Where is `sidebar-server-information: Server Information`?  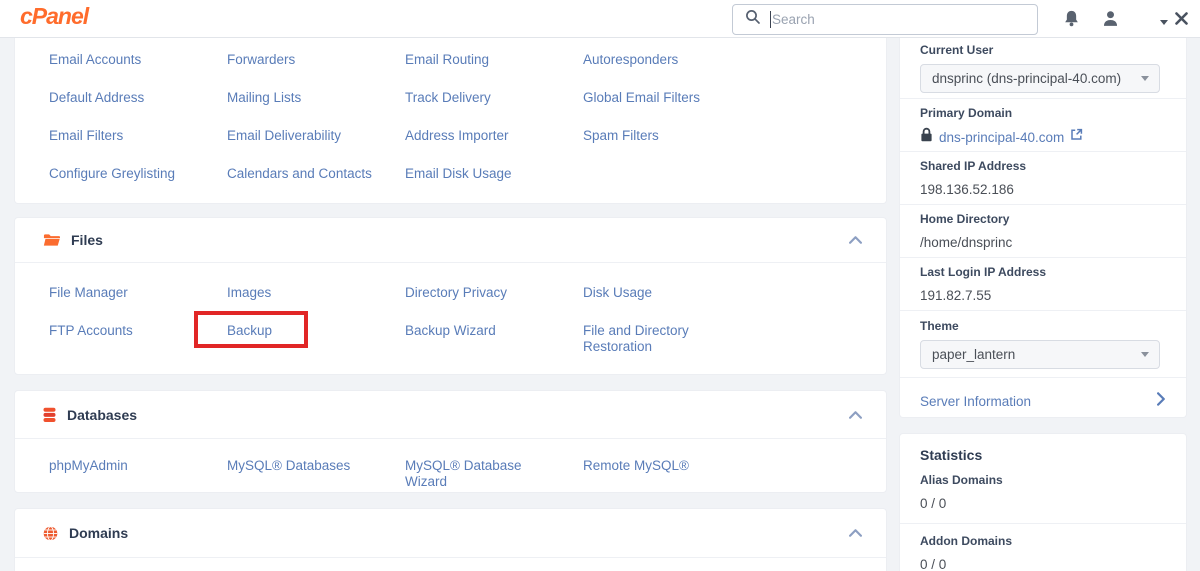
sidebar-server-information: Server Information is located at coordinates (1043, 398).